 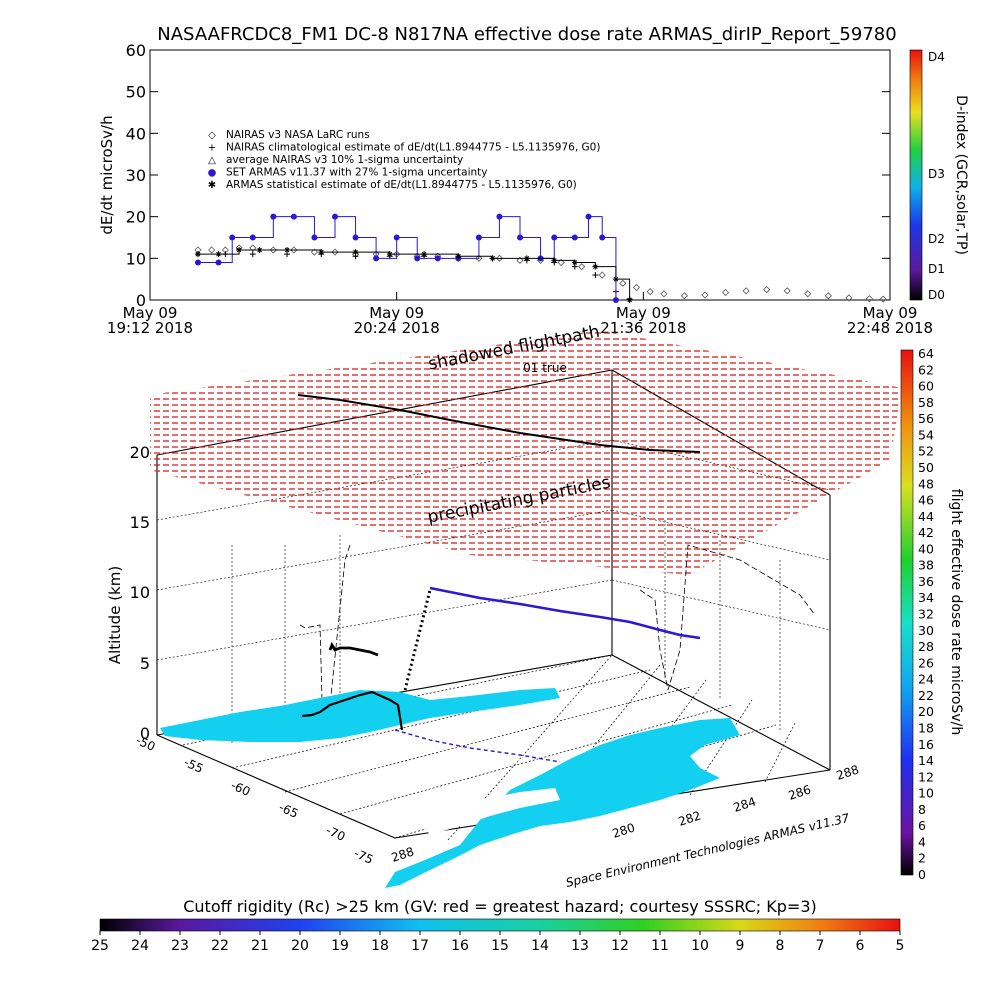 I want to click on dose-tick-label: 6, so click(x=922, y=825).